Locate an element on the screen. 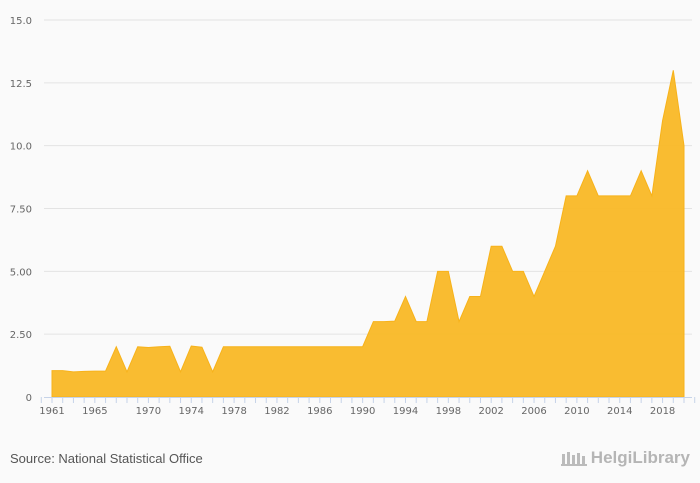  x-tick-label: 1990 is located at coordinates (362, 411).